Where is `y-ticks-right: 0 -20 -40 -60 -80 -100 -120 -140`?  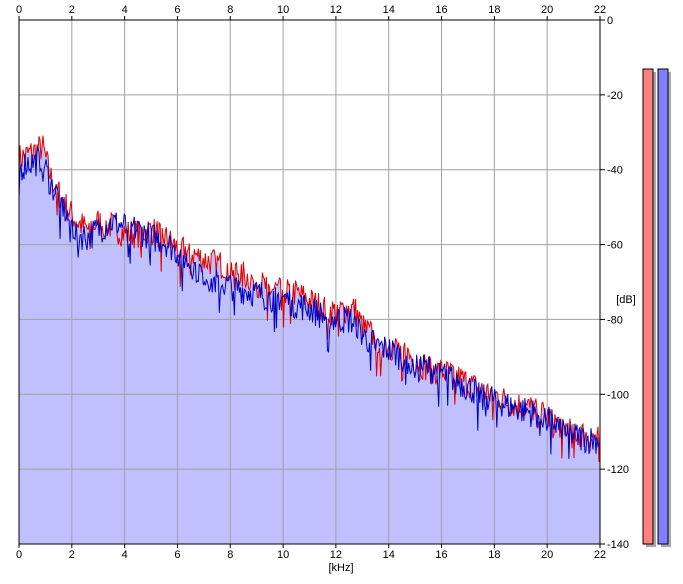 y-ticks-right: 0 -20 -40 -60 -80 -100 -120 -140 is located at coordinates (614, 283).